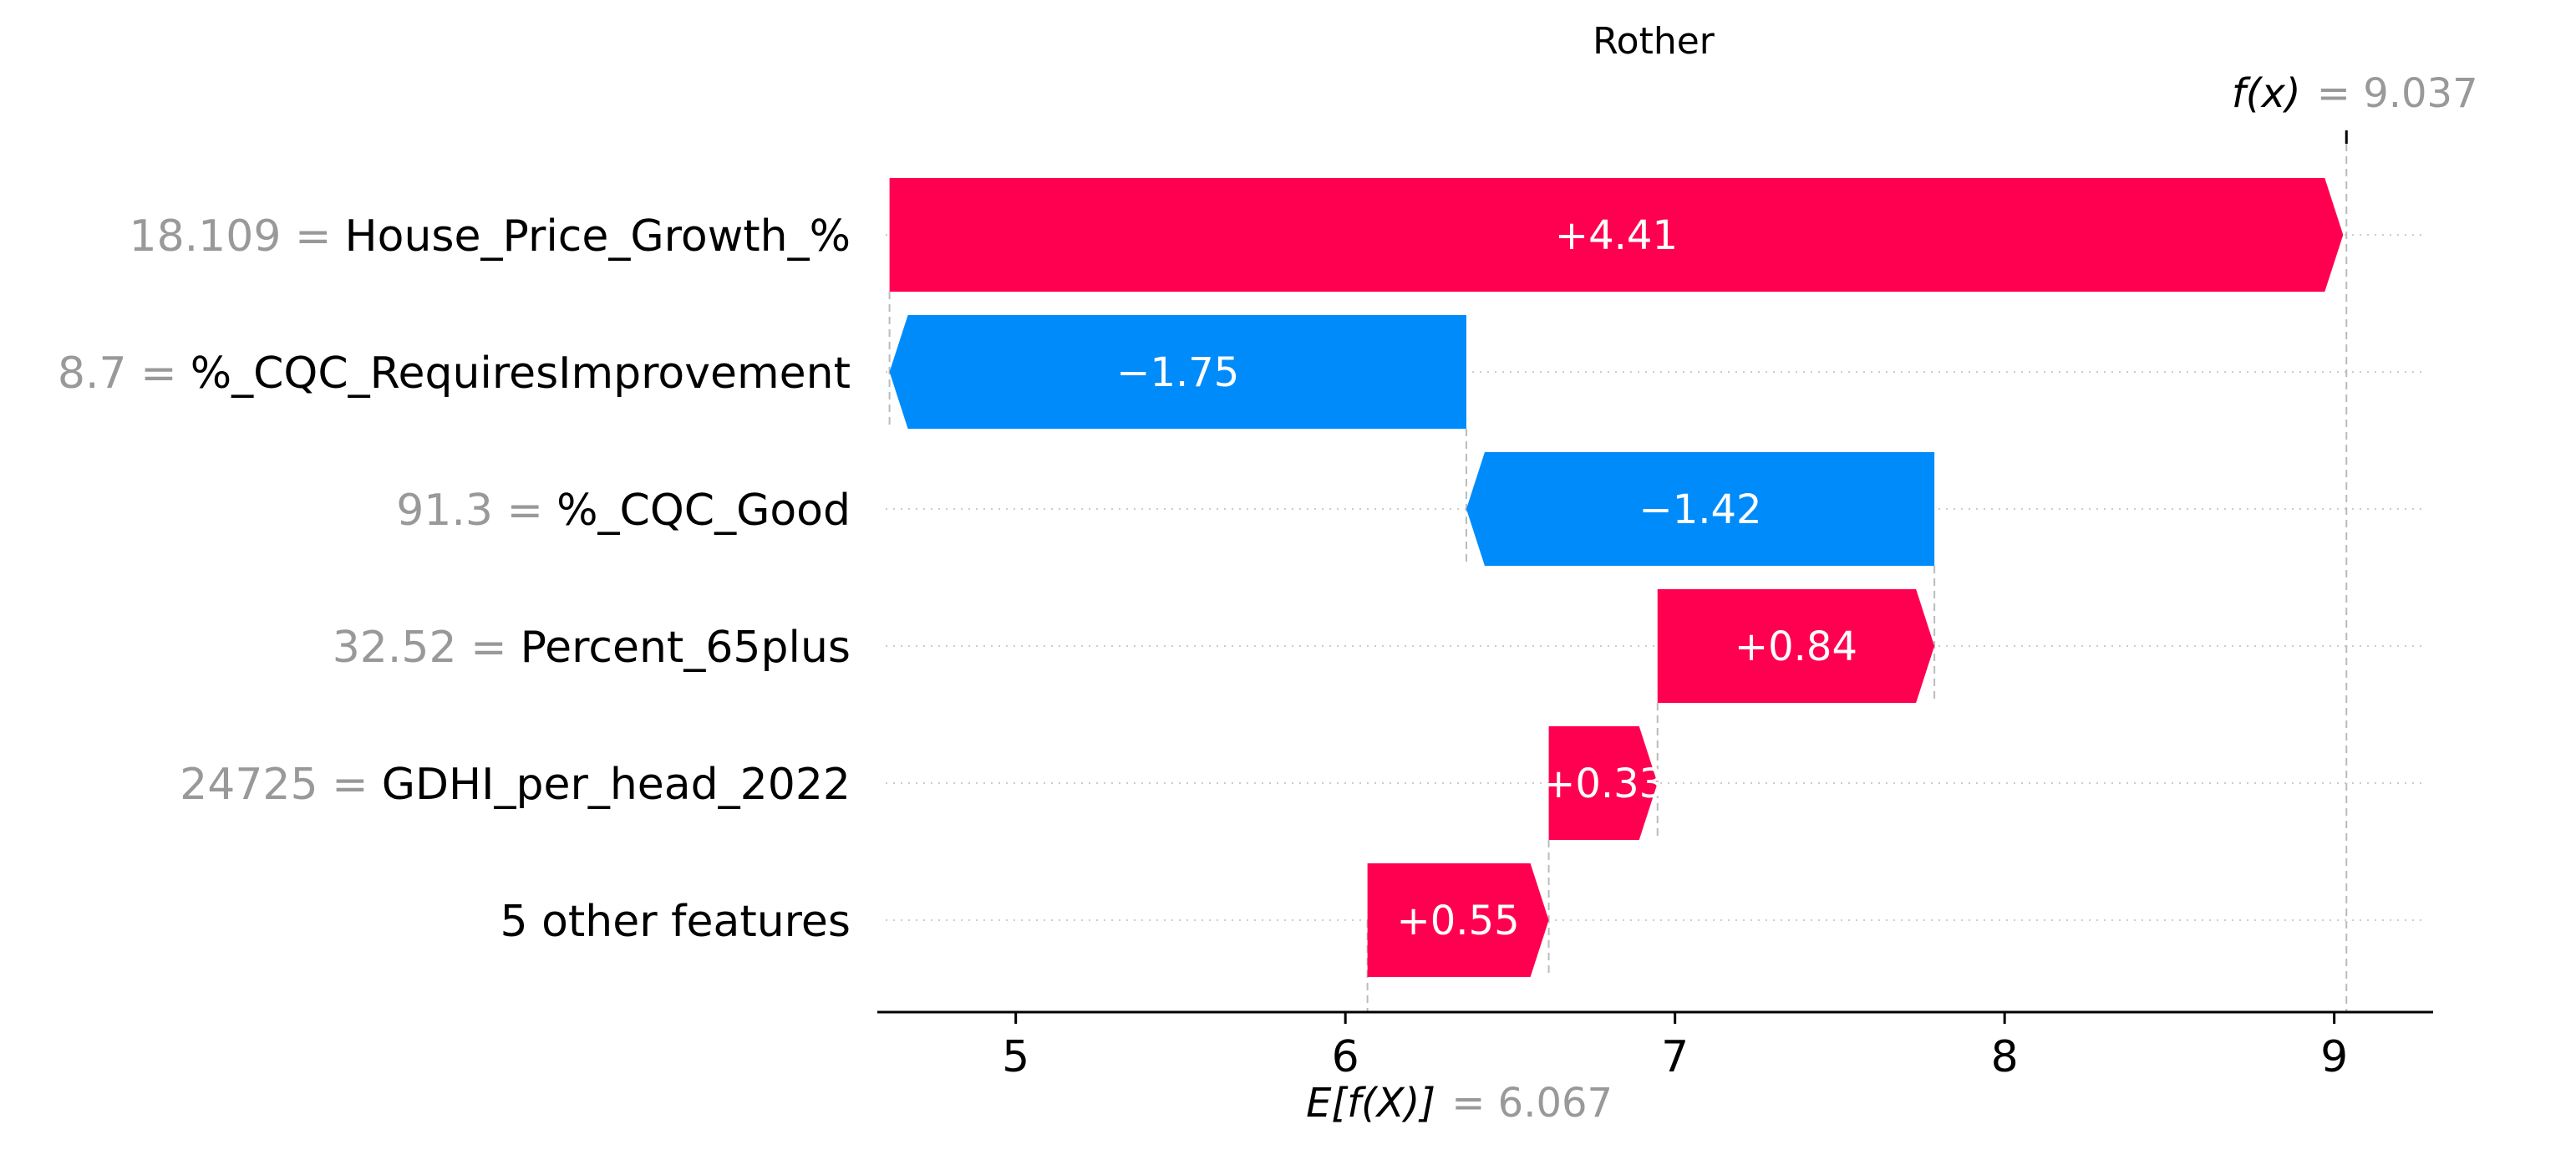 This screenshot has height=1150, width=2576. I want to click on feature-label: 32.52 = Percent_65plus, so click(592, 648).